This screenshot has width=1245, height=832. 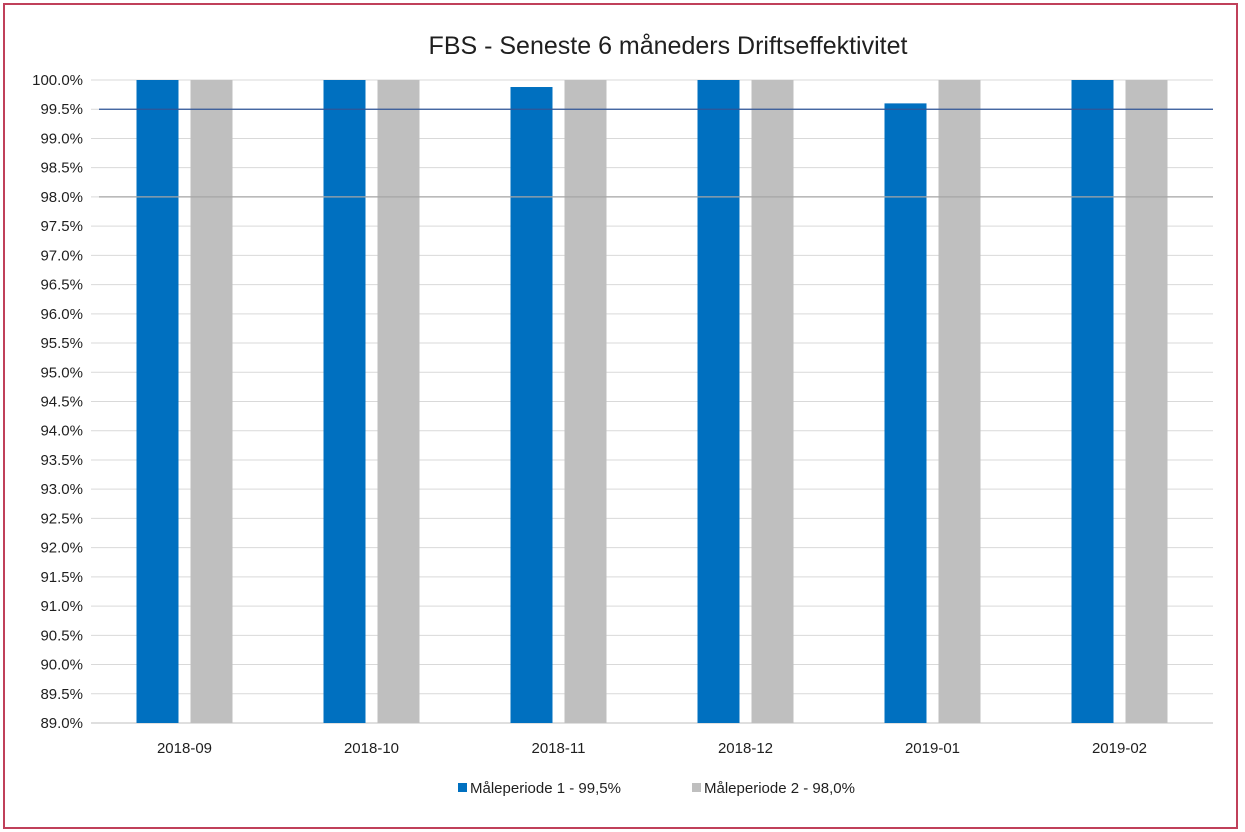 What do you see at coordinates (61, 635) in the screenshot?
I see `y-tick-label: 90.5%` at bounding box center [61, 635].